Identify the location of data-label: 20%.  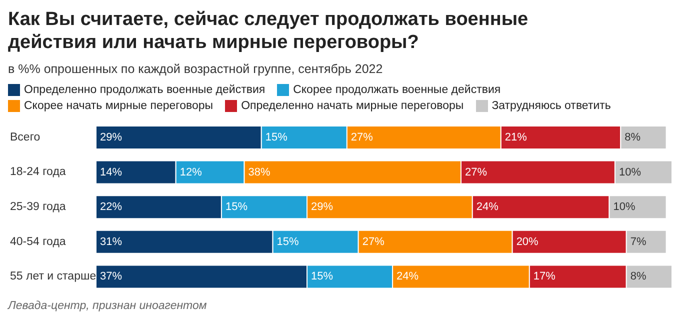
(527, 242).